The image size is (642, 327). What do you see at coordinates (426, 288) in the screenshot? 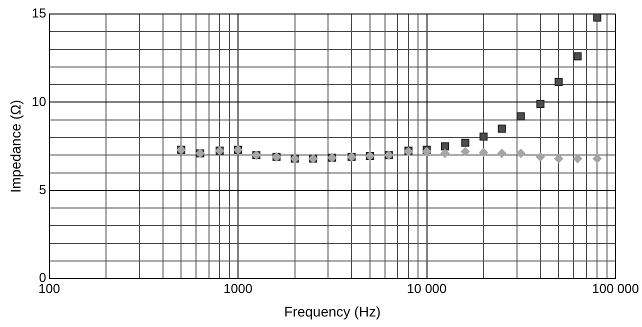
I see `x-tick-label: 10 000` at bounding box center [426, 288].